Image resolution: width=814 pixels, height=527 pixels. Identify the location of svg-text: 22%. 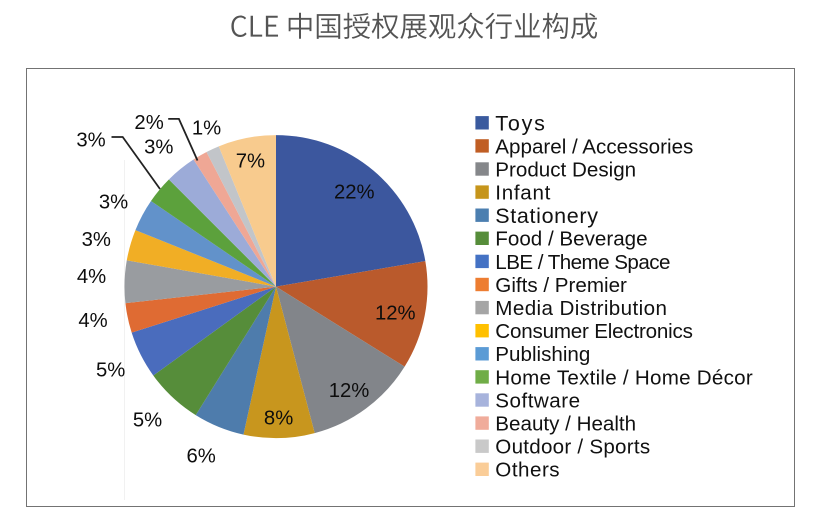
(354, 193).